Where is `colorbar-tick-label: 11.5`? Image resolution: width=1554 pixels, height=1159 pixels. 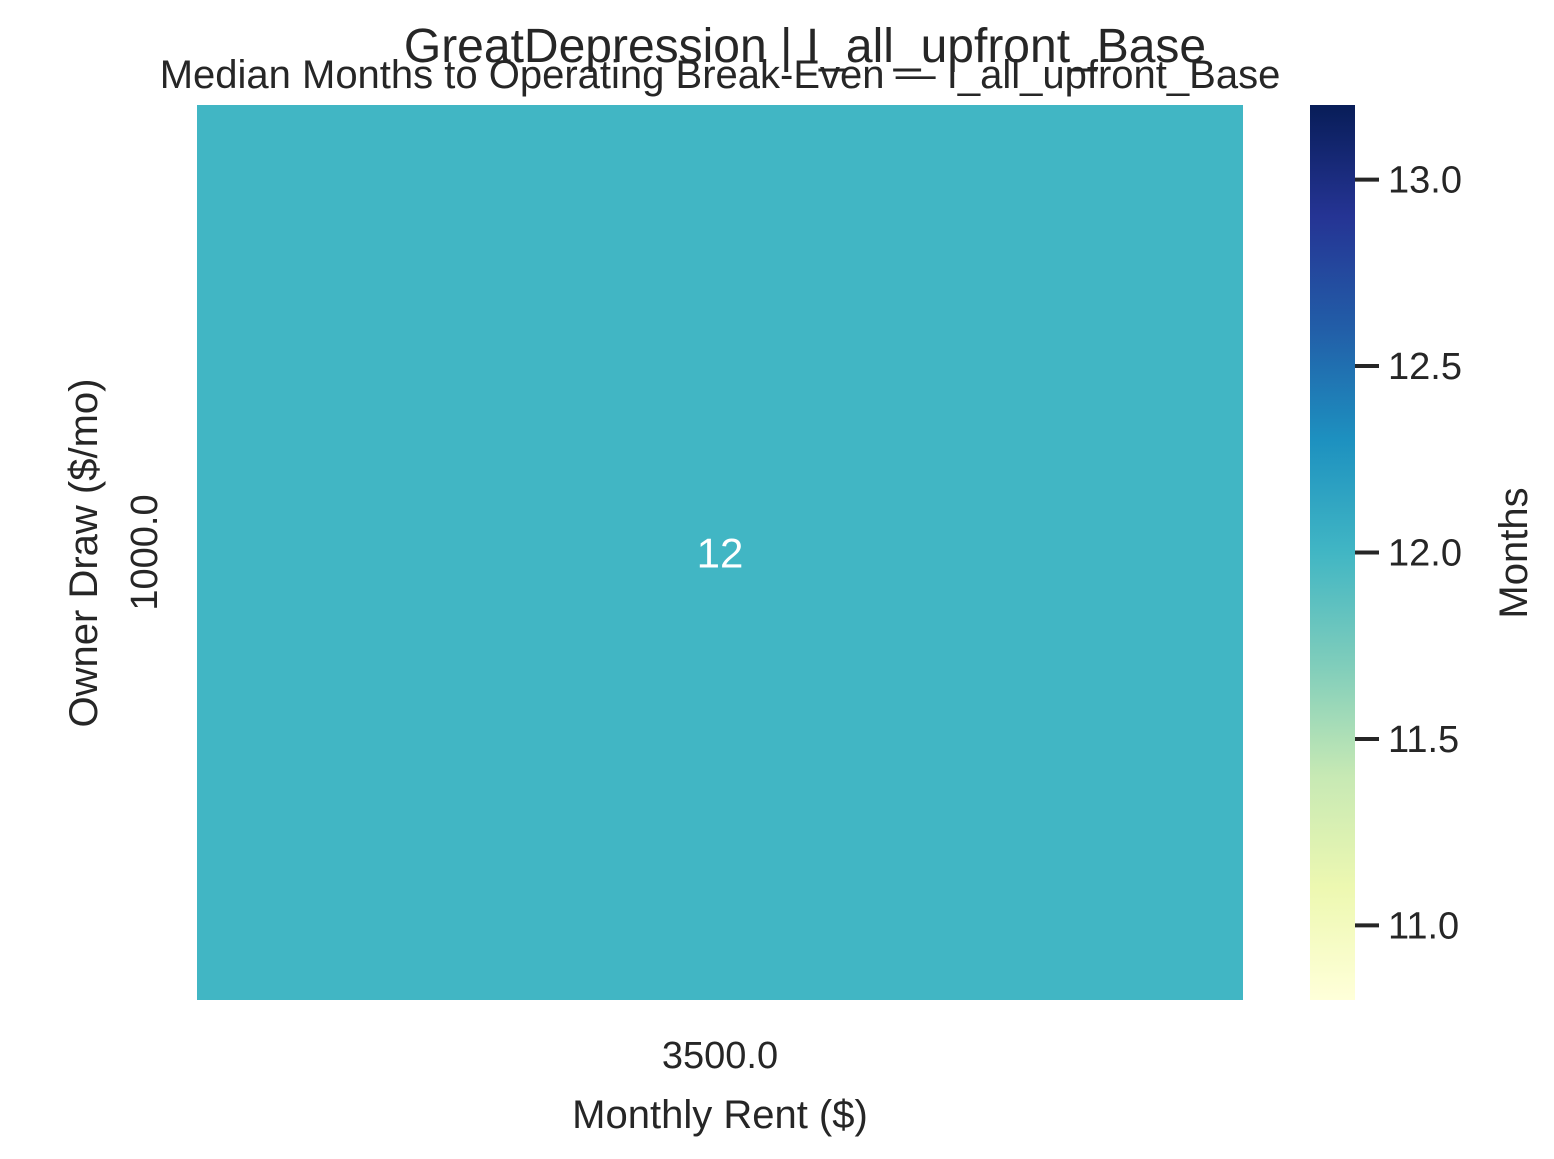 colorbar-tick-label: 11.5 is located at coordinates (1423, 740).